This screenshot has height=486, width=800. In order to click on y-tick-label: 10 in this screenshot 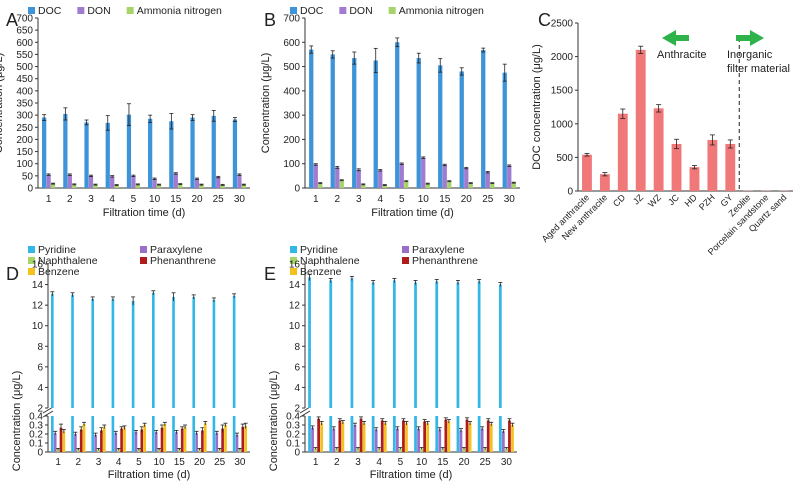, I will do `click(38, 326)`.